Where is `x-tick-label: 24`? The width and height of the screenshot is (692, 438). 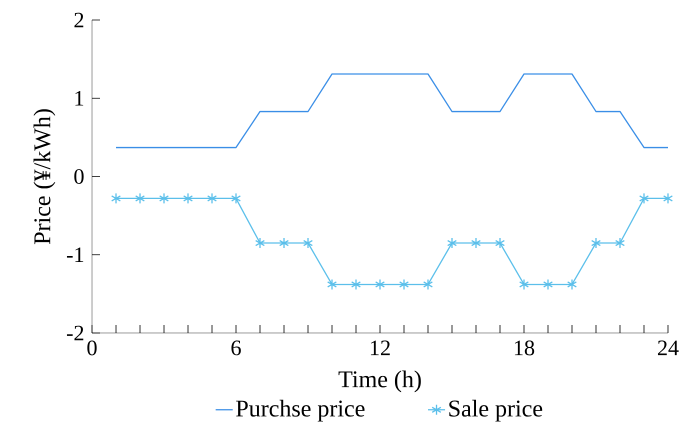 x-tick-label: 24 is located at coordinates (668, 348).